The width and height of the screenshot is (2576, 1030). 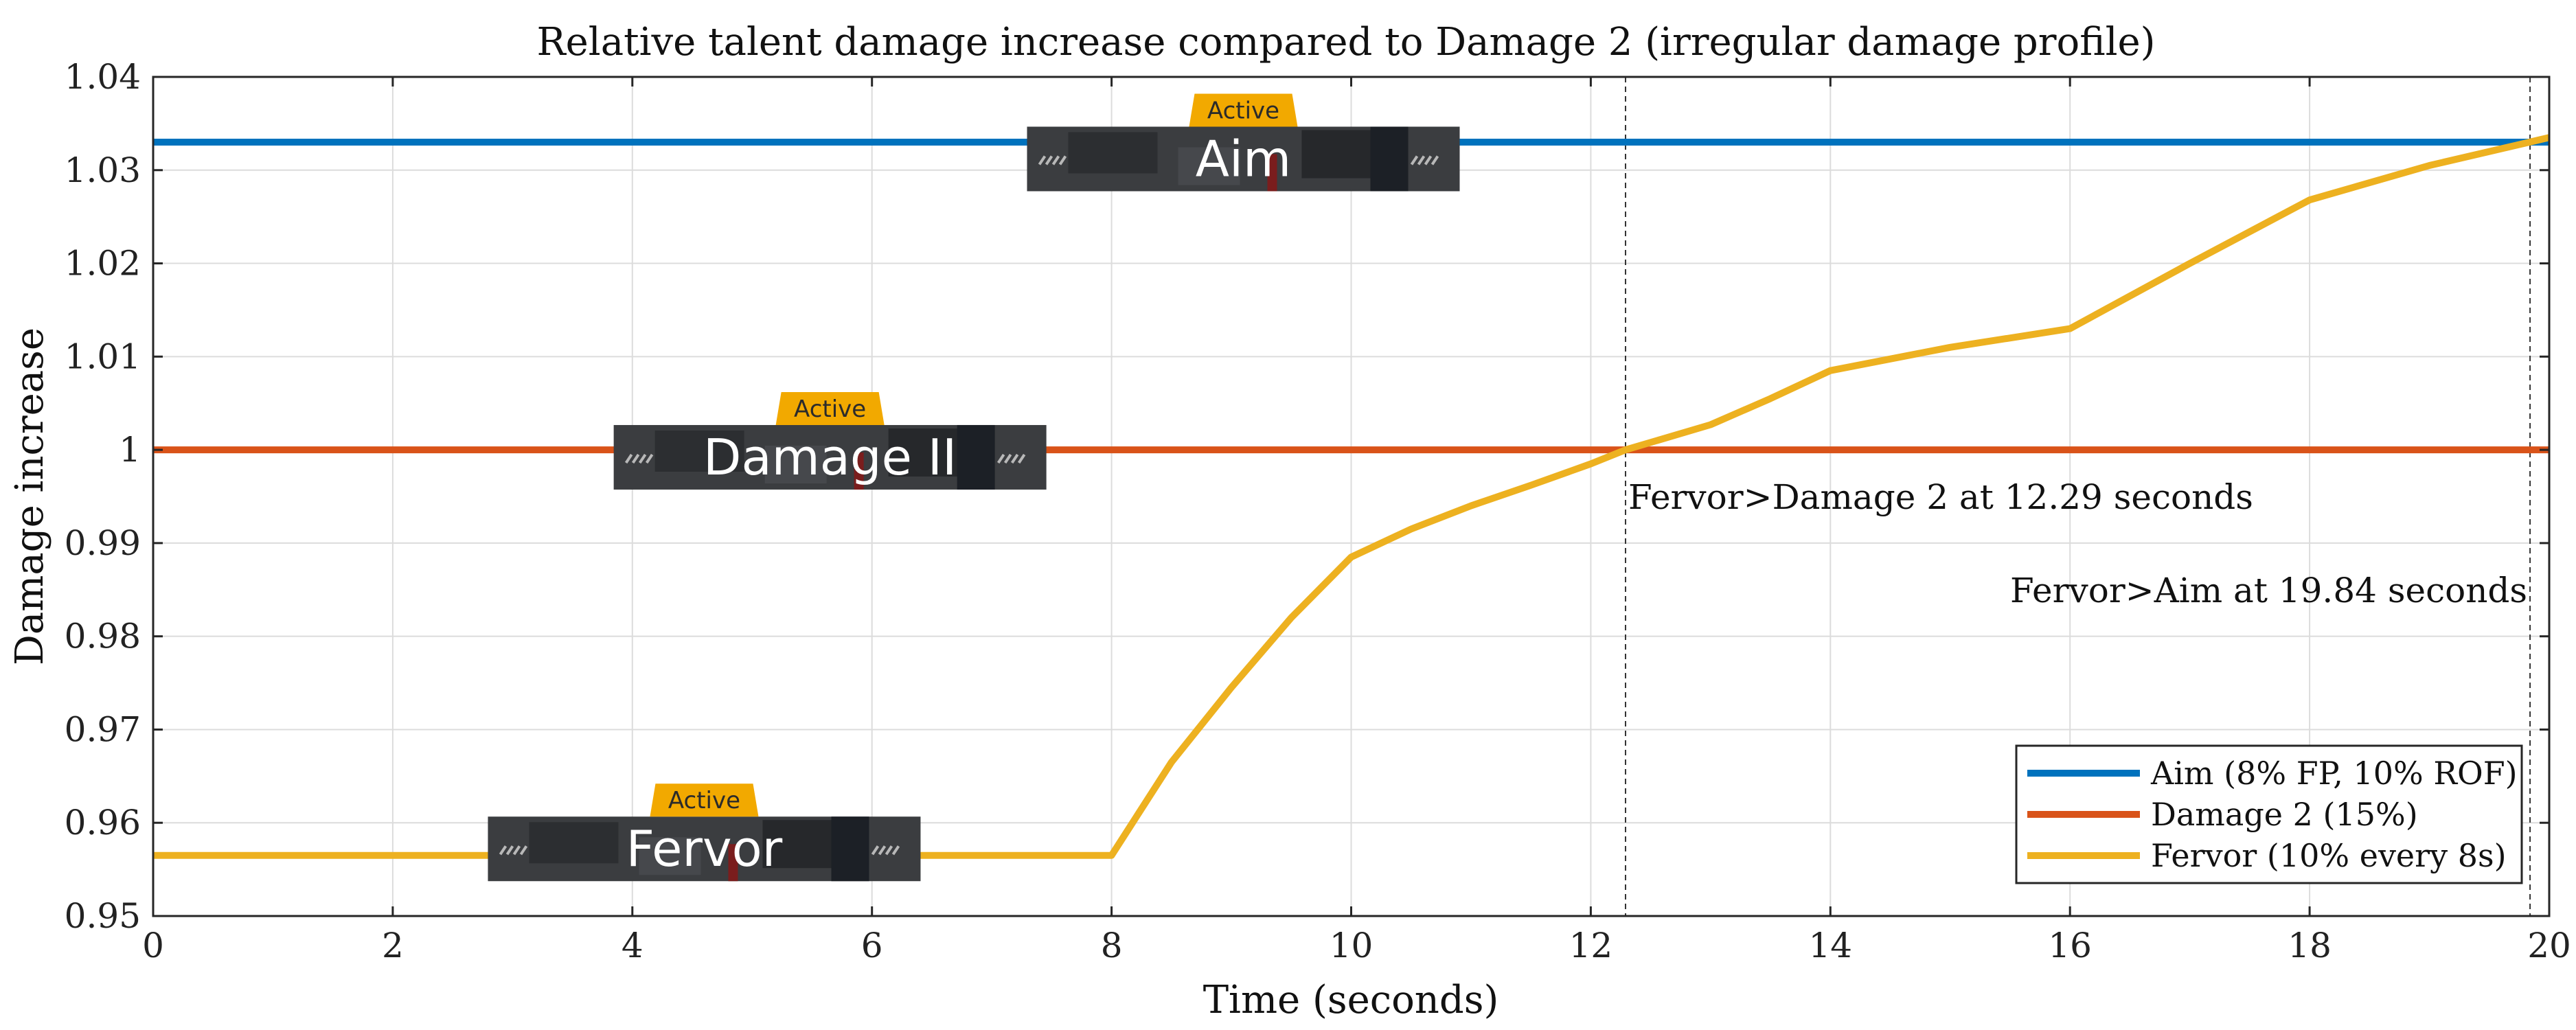 What do you see at coordinates (103, 356) in the screenshot?
I see `y-tick-label: 1.01` at bounding box center [103, 356].